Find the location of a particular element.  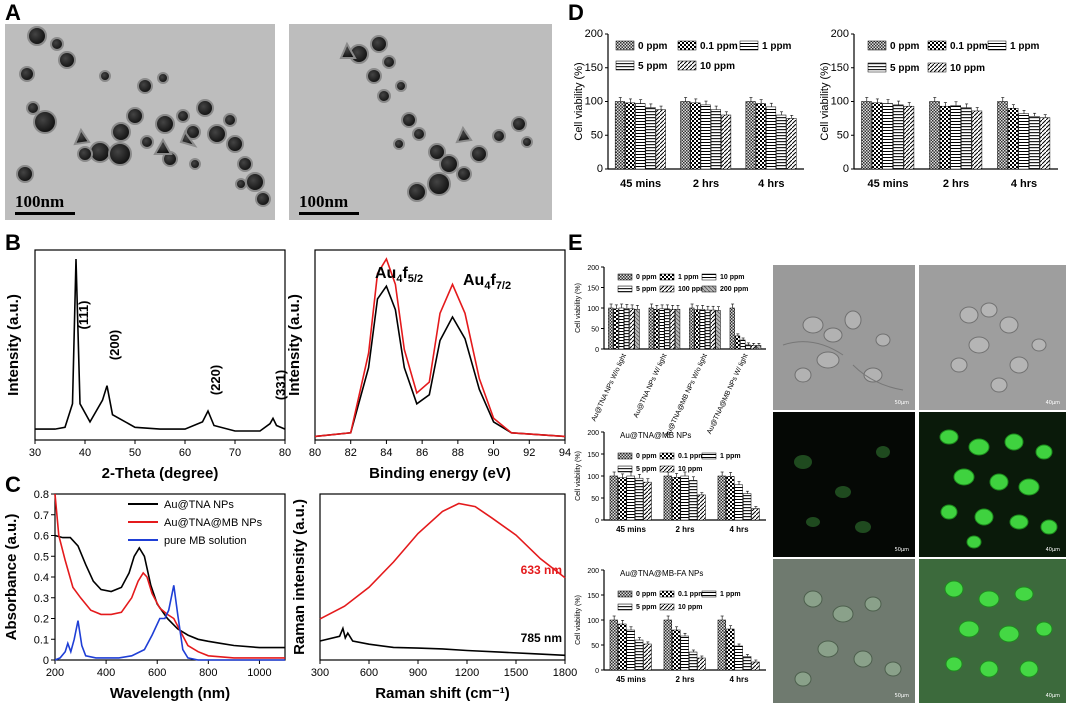

legend-label: 0.1 ppm is located at coordinates (691, 594).